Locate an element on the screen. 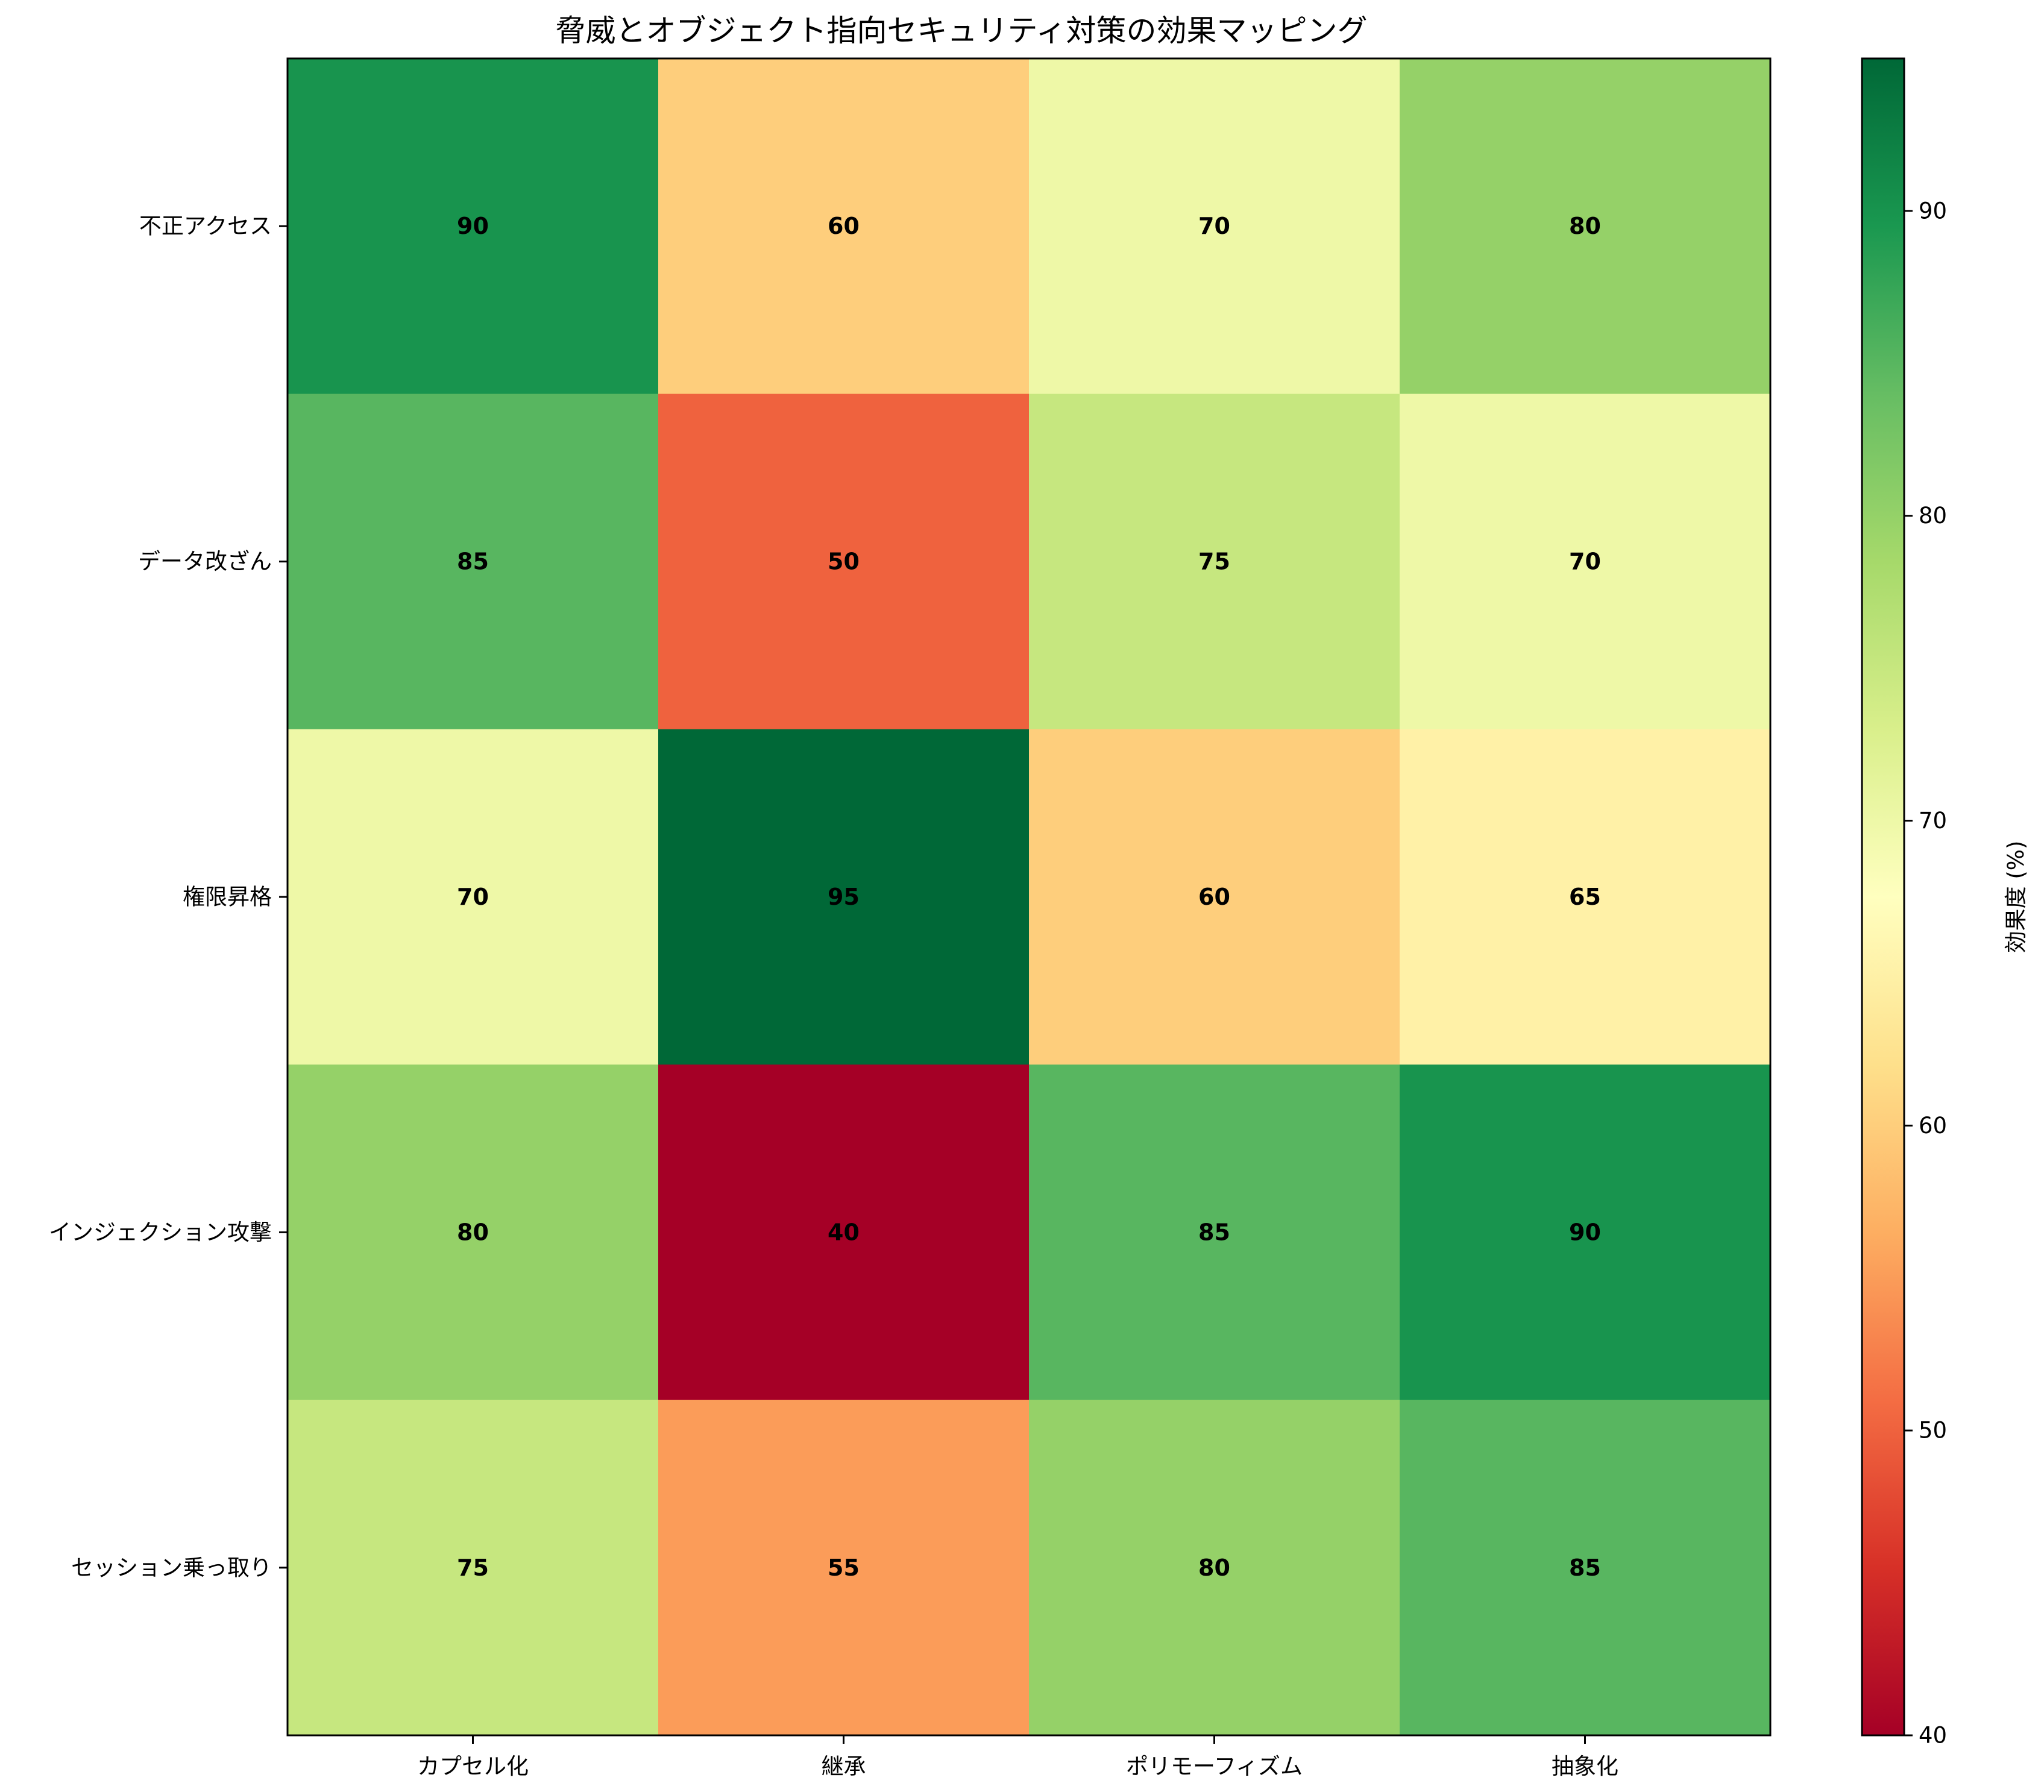 Image resolution: width=2044 pixels, height=1792 pixels. colorbar-ticks: 40 50 60 70 80 90 is located at coordinates (1925, 973).